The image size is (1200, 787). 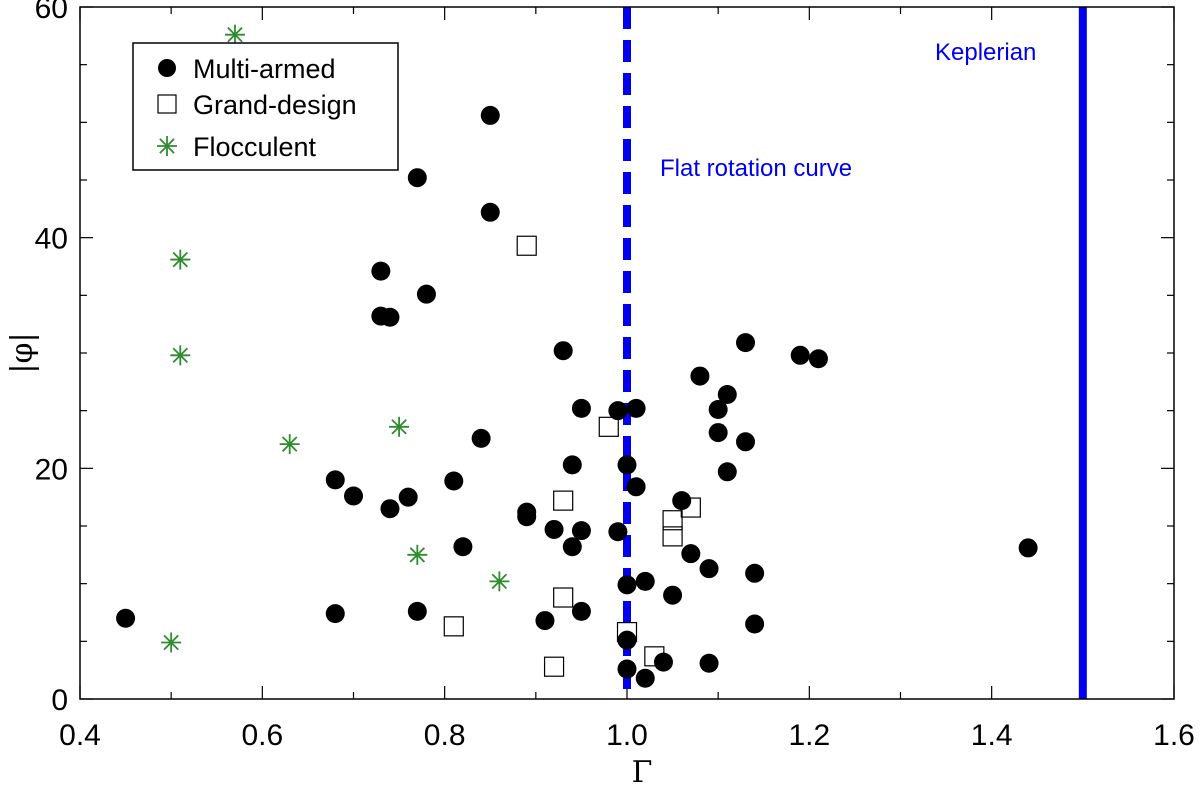 What do you see at coordinates (255, 147) in the screenshot?
I see `legend-label-flocculent: Flocculent` at bounding box center [255, 147].